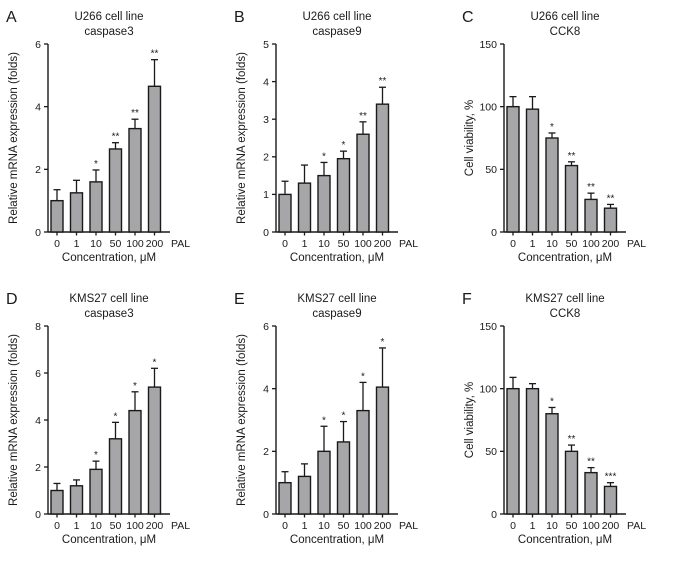  What do you see at coordinates (467, 299) in the screenshot?
I see `panel-letter: F` at bounding box center [467, 299].